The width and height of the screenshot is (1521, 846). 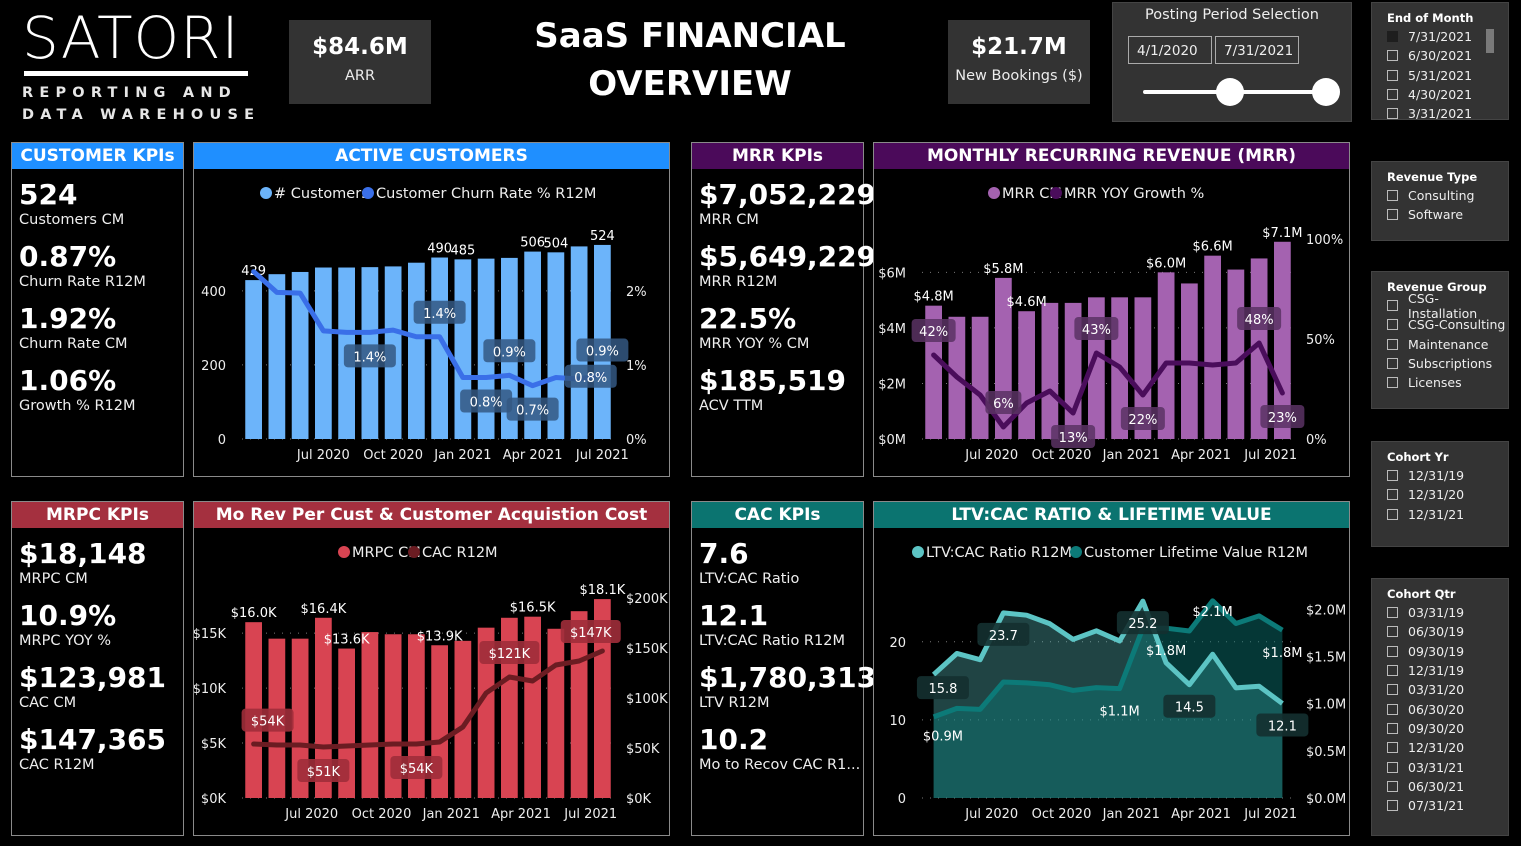 I want to click on slicer-option: 03/31/20, so click(x=1447, y=689).